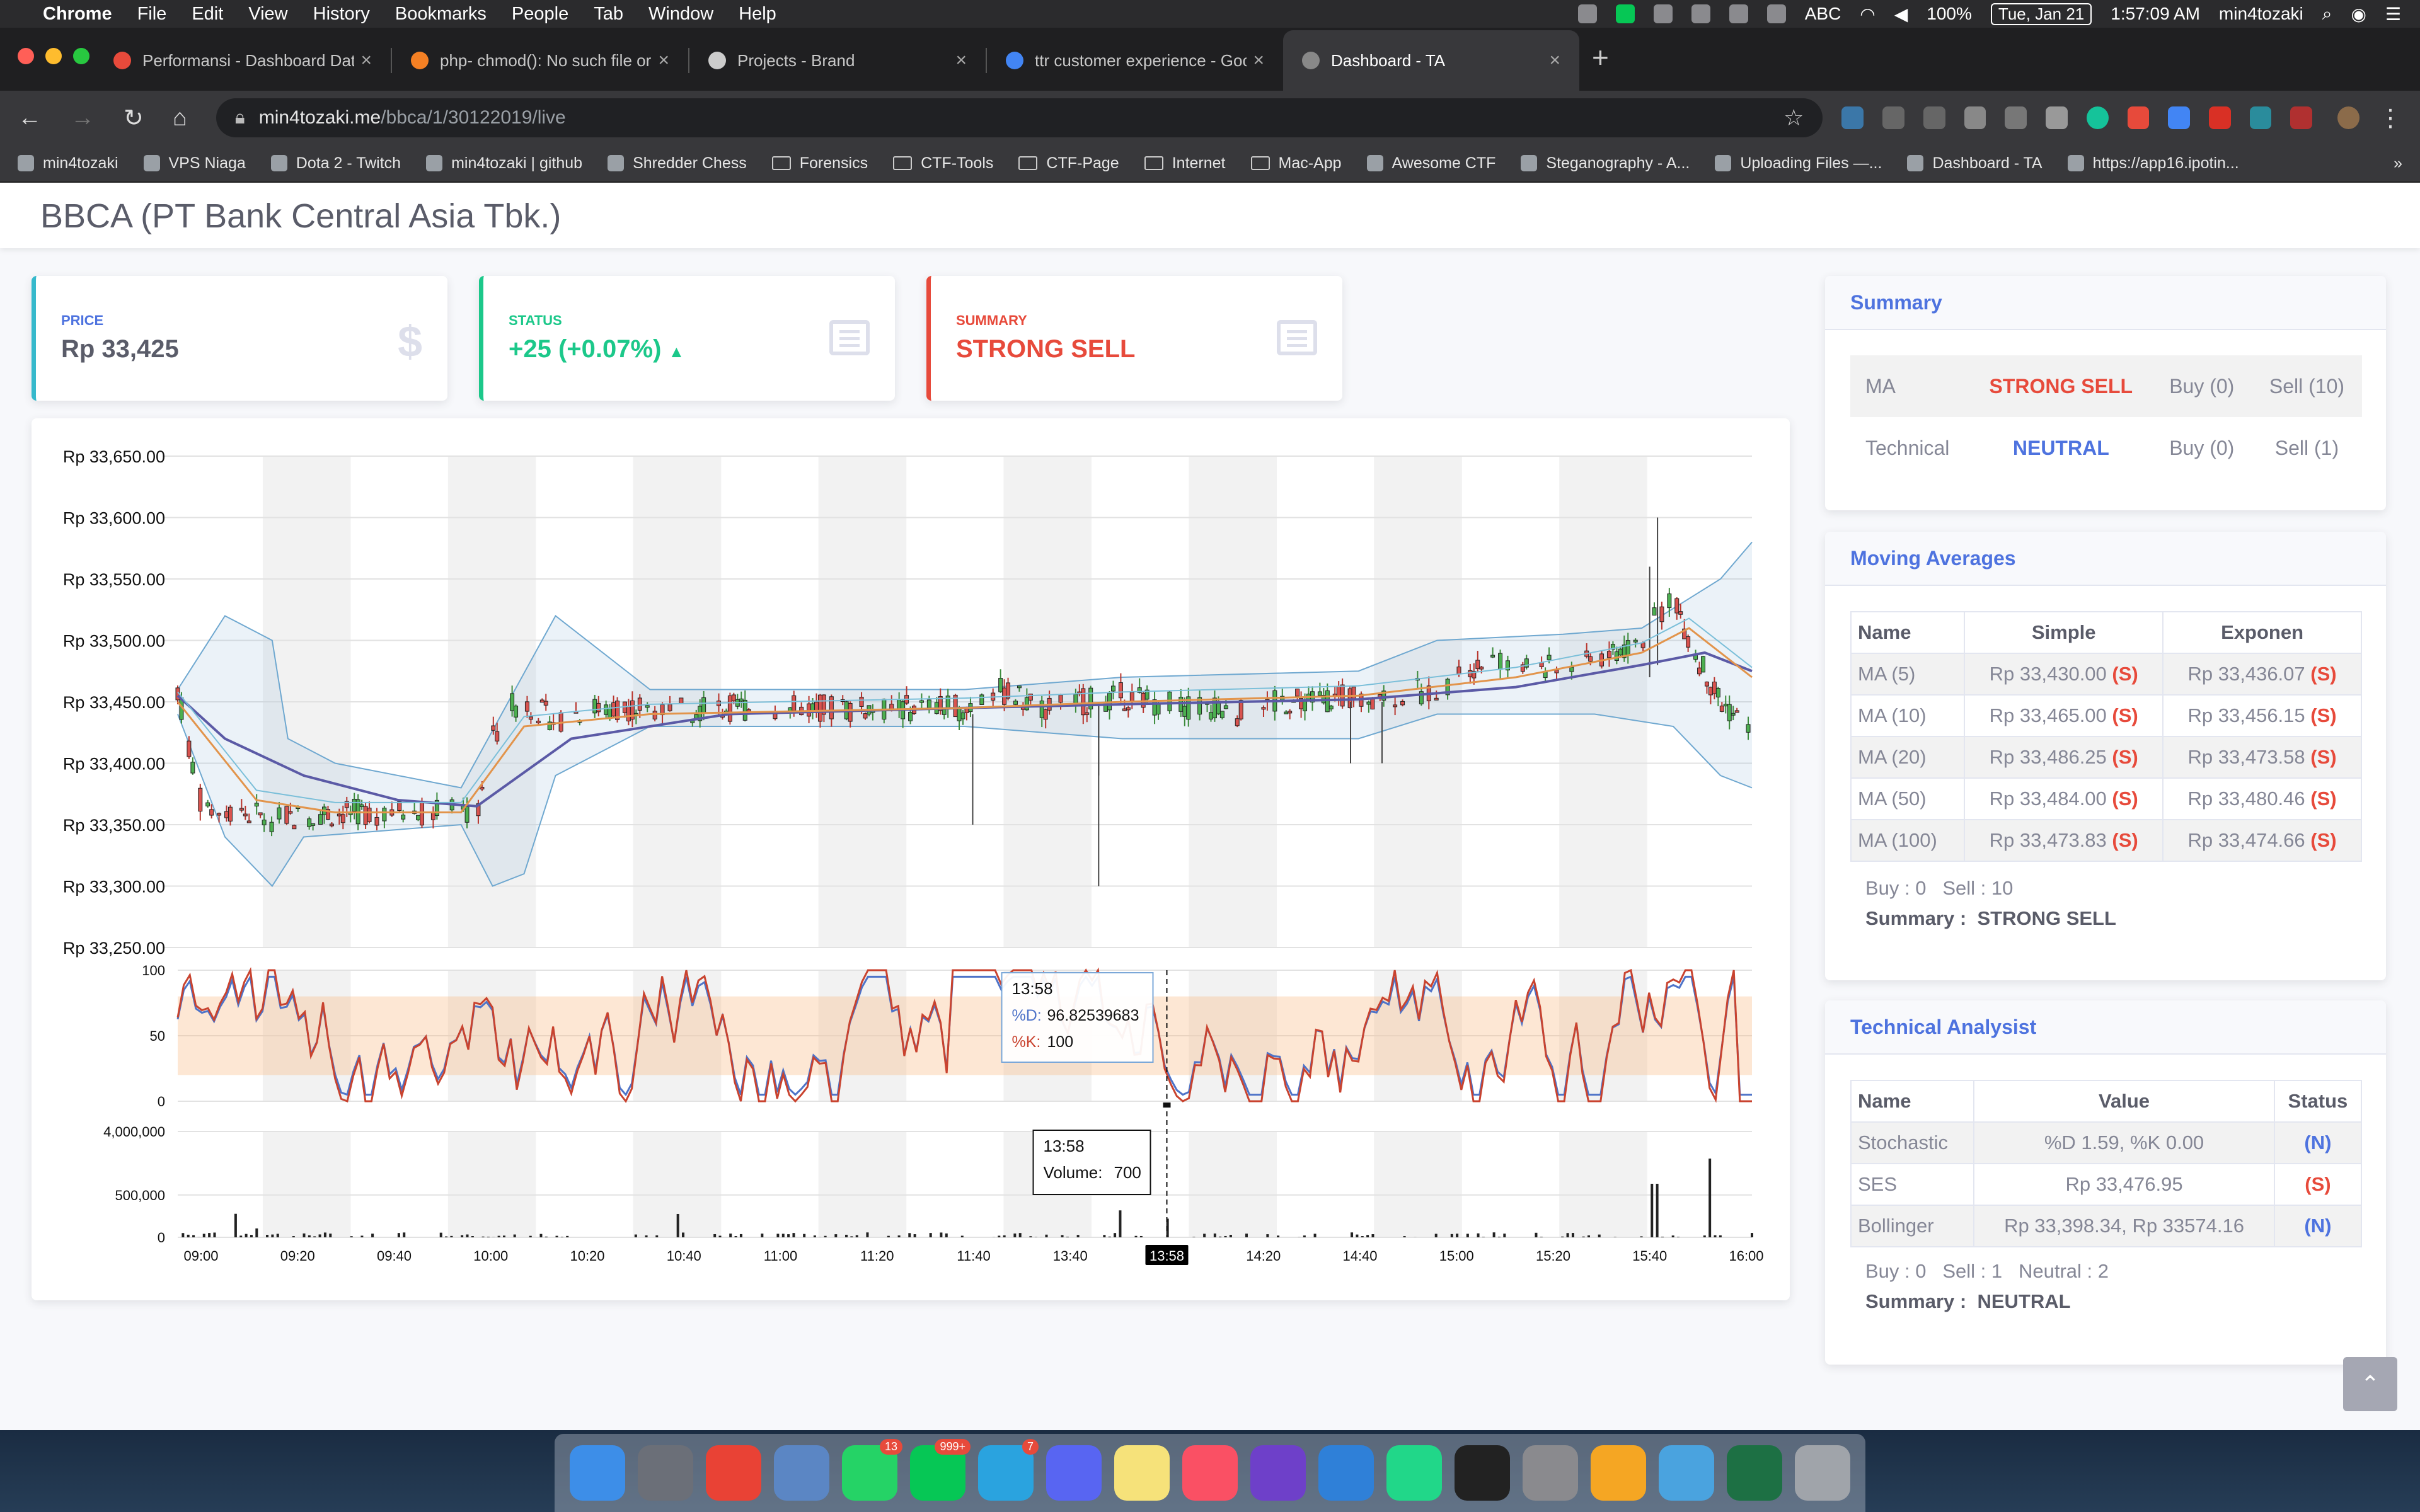  What do you see at coordinates (240, 117) in the screenshot?
I see `lock-icon: 🔒︎` at bounding box center [240, 117].